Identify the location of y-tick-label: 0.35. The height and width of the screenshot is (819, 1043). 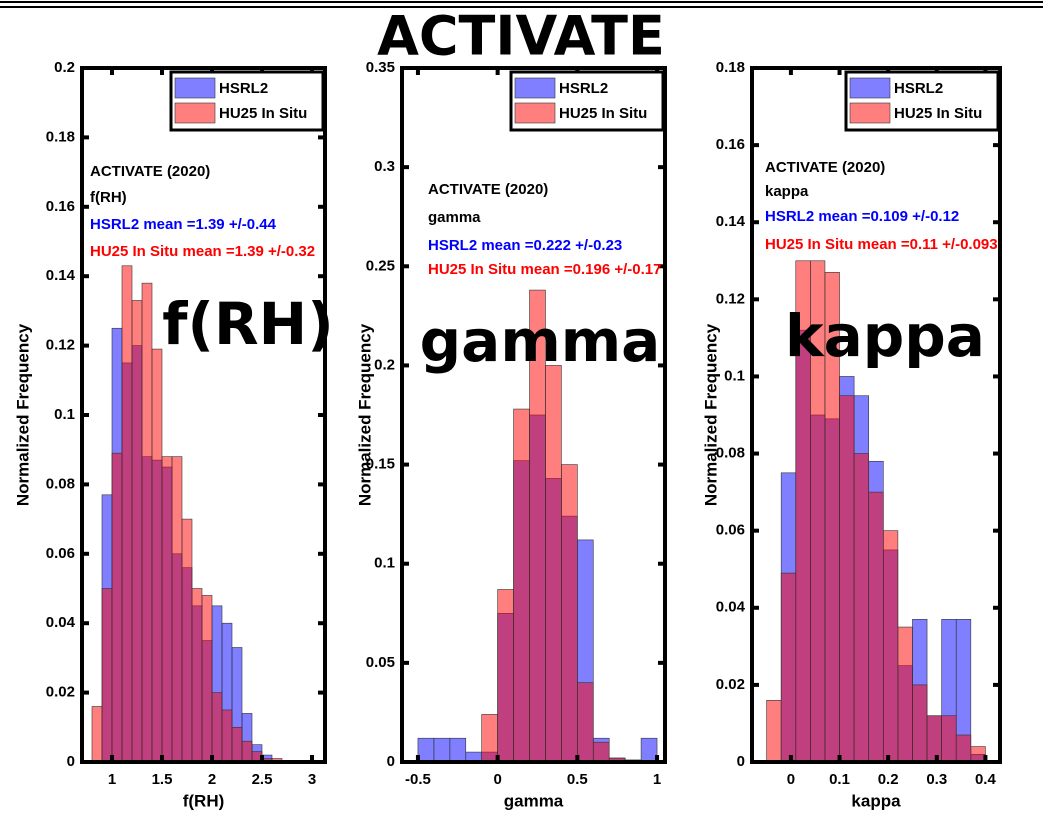
(380, 67).